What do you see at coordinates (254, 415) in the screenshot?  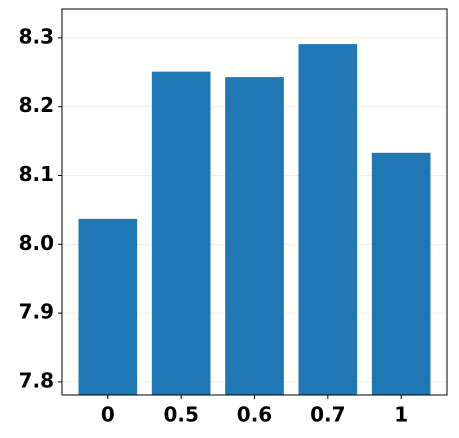 I see `x-tick-label: 0.6` at bounding box center [254, 415].